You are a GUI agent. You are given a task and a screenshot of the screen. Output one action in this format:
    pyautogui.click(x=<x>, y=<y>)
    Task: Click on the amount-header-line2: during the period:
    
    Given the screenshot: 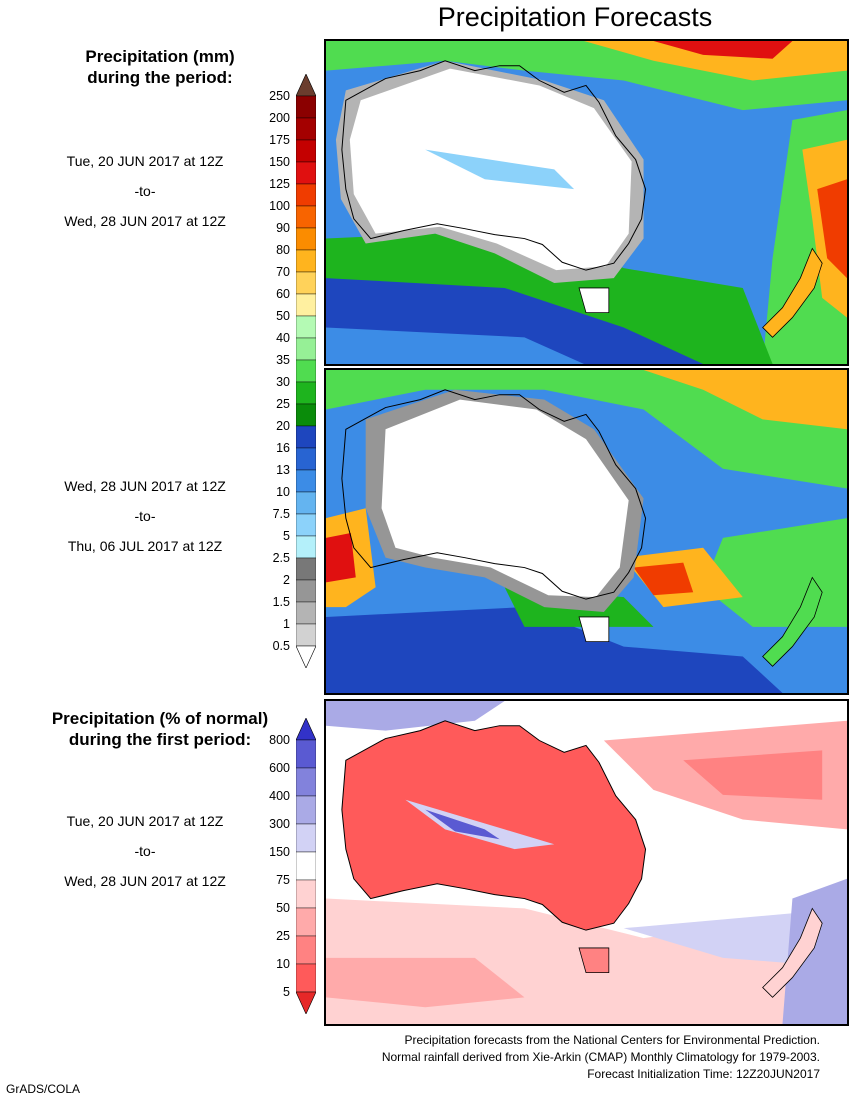 What is the action you would take?
    pyautogui.click(x=160, y=77)
    